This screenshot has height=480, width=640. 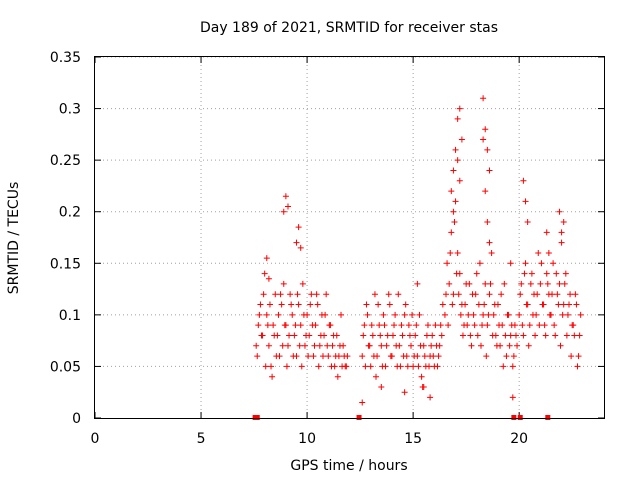 What do you see at coordinates (201, 439) in the screenshot?
I see `x-tick-label: 5` at bounding box center [201, 439].